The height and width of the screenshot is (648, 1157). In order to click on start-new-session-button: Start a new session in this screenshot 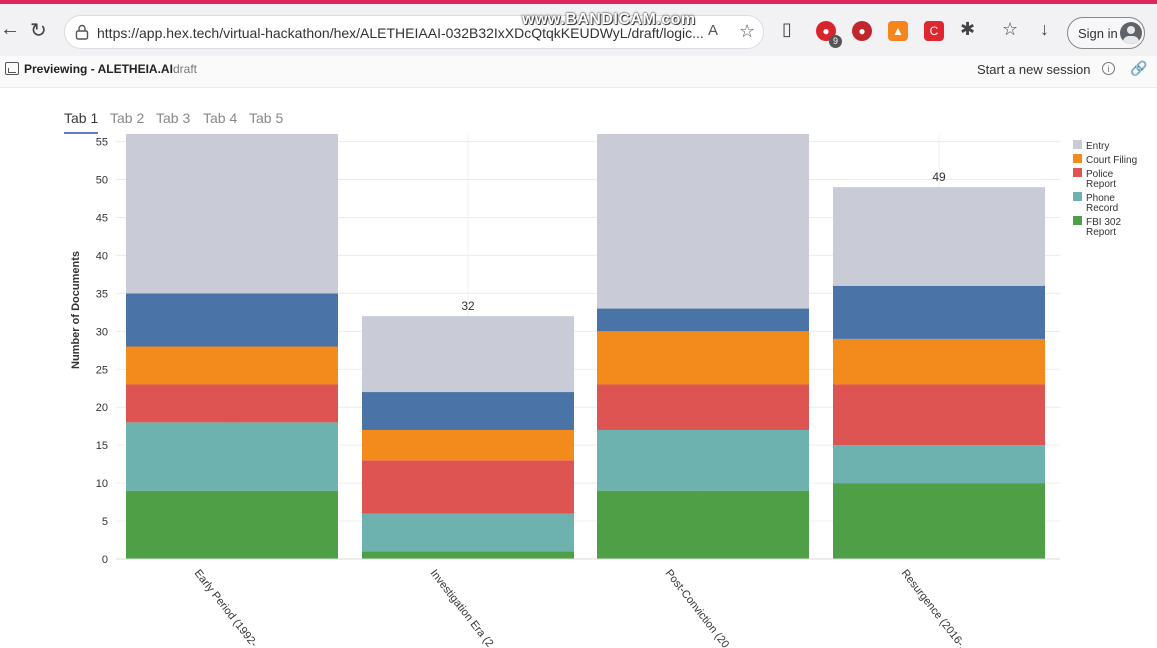, I will do `click(1034, 69)`.